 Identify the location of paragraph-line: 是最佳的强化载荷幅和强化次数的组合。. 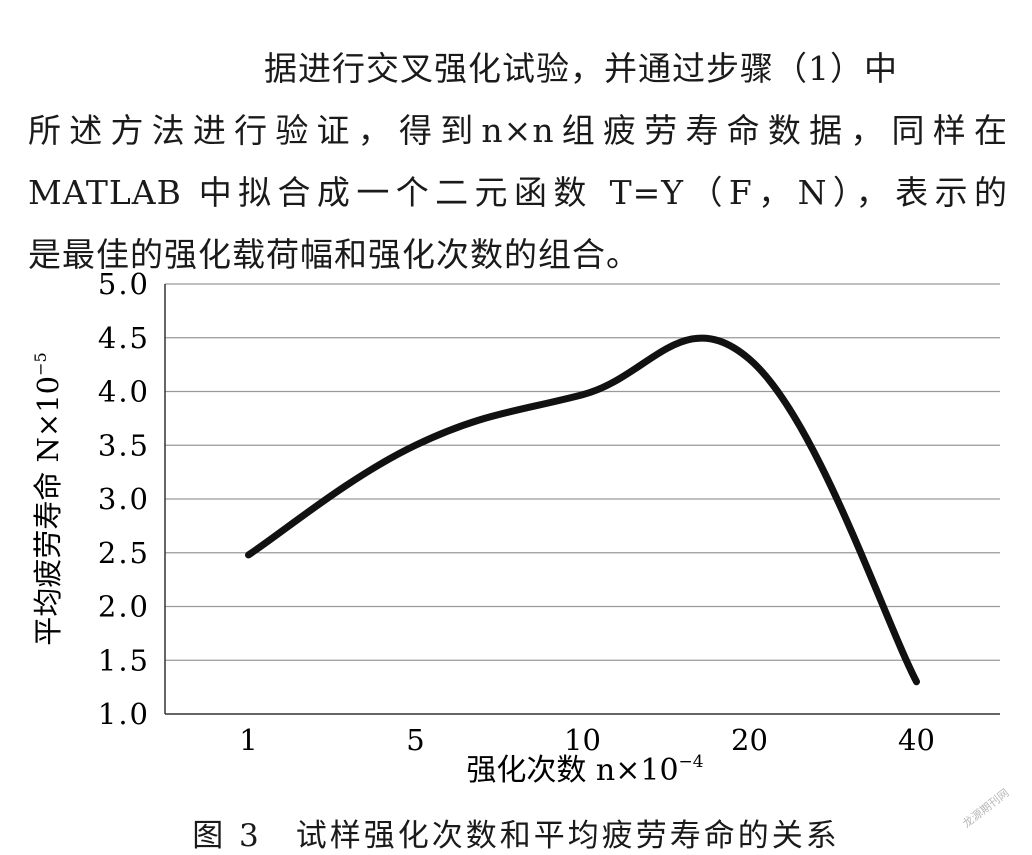
(334, 254).